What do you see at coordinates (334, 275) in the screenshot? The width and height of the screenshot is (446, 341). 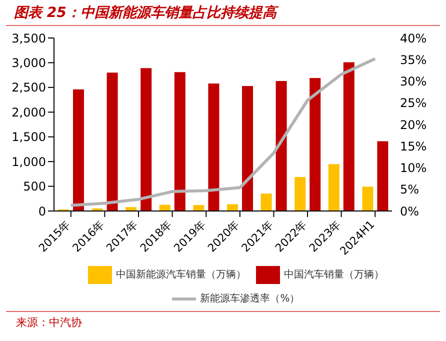 I see `legend-label: 中国汽车销量（万辆）` at bounding box center [334, 275].